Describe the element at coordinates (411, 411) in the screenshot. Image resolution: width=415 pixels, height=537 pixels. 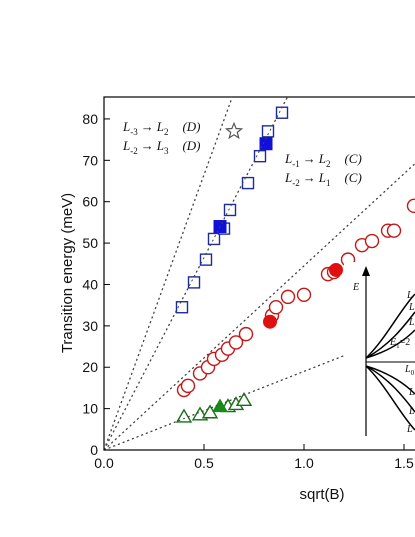
I see `inset-label-l-bottom-2: L` at that location.